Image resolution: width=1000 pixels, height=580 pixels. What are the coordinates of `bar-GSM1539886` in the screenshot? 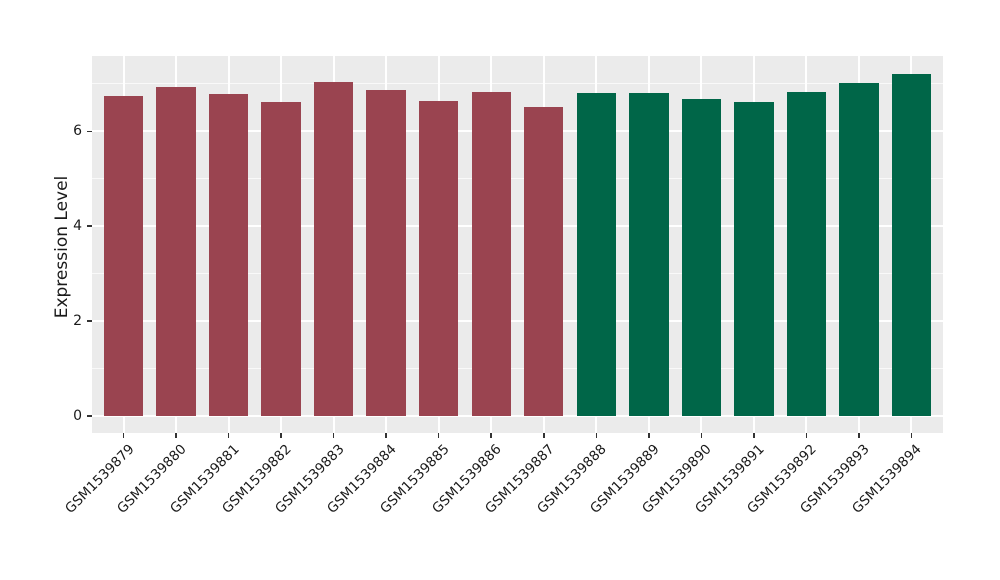 It's located at (491, 254).